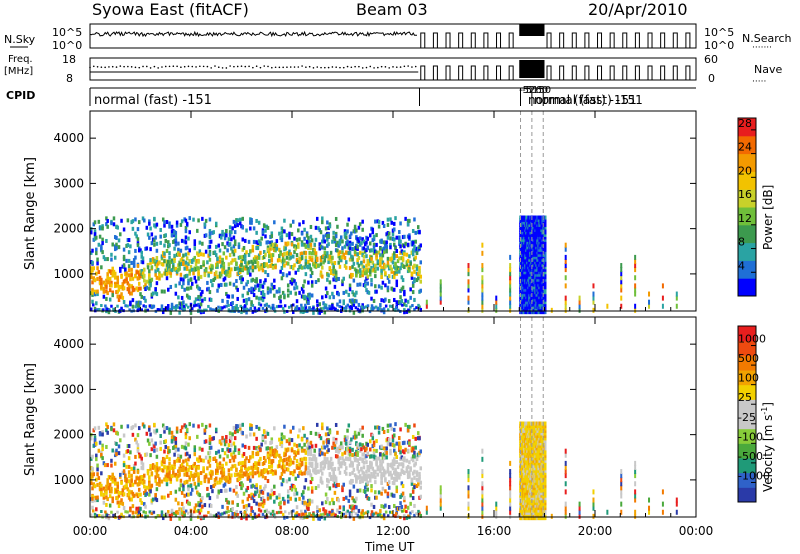 Image resolution: width=800 pixels, height=554 pixels. Describe the element at coordinates (767, 38) in the screenshot. I see `nsearch-label: N.Search` at that location.